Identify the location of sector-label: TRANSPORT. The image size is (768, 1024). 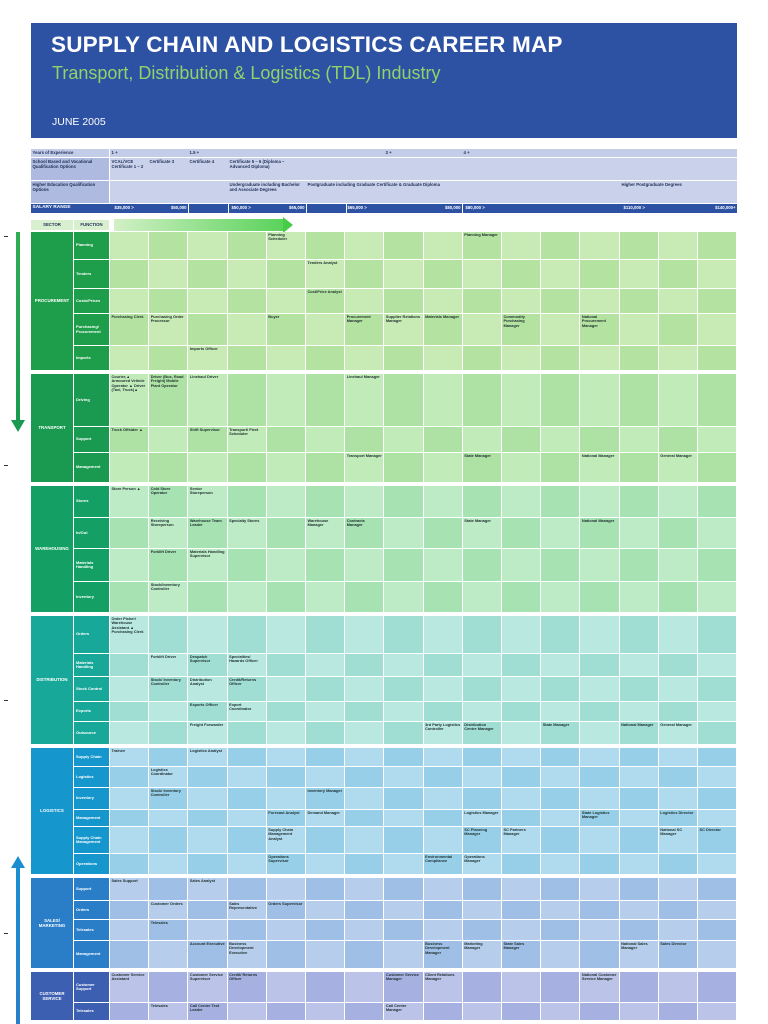
(52, 428).